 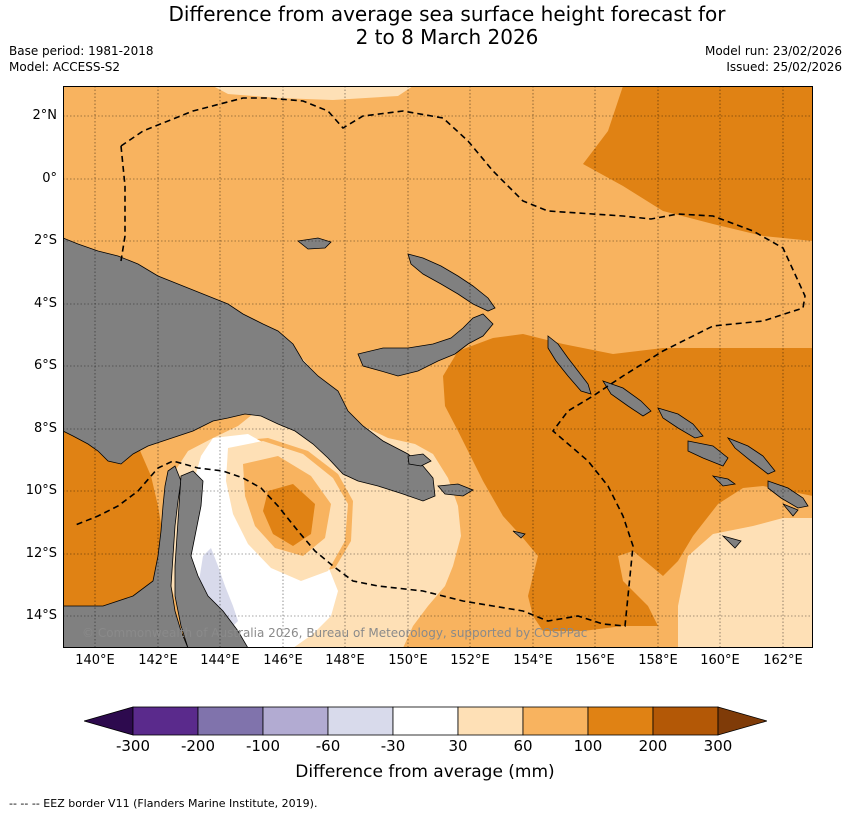 I want to click on tick-300: 300, so click(x=718, y=746).